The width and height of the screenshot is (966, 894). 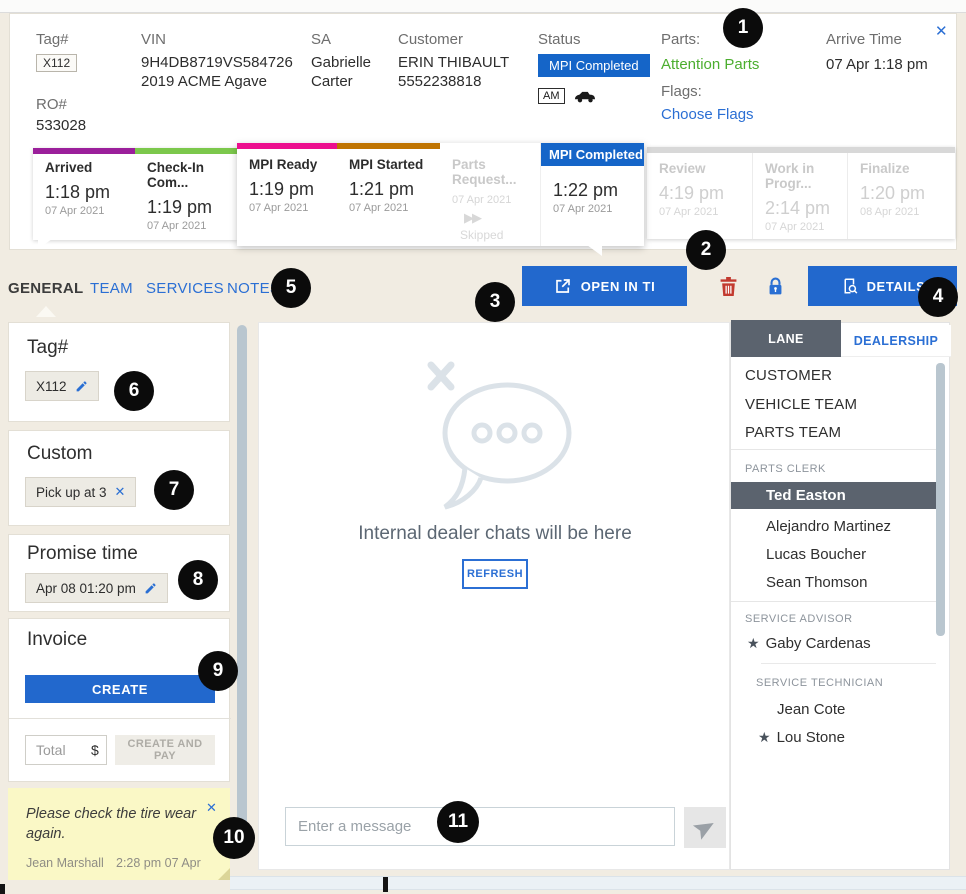 What do you see at coordinates (562, 286) in the screenshot?
I see `open-external-icon` at bounding box center [562, 286].